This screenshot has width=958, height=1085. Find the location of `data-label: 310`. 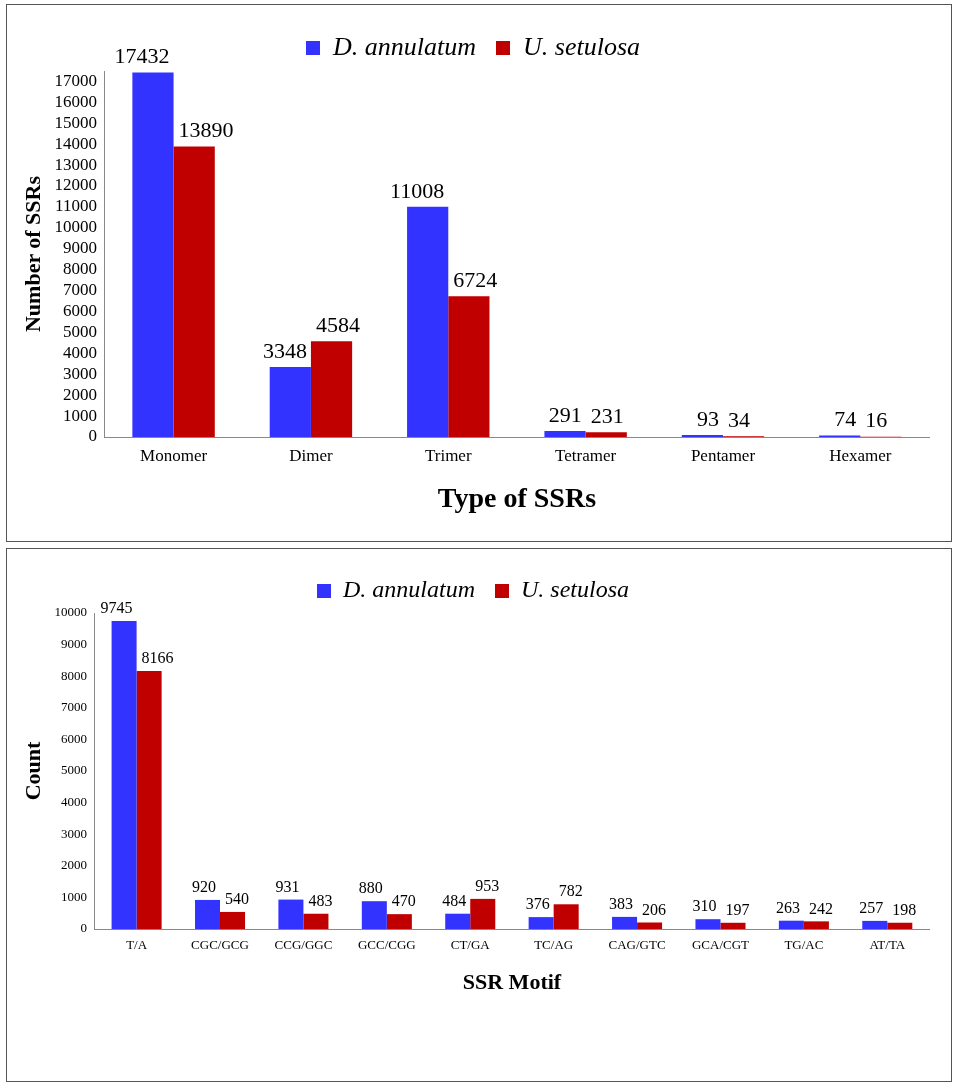

data-label: 310 is located at coordinates (704, 906).